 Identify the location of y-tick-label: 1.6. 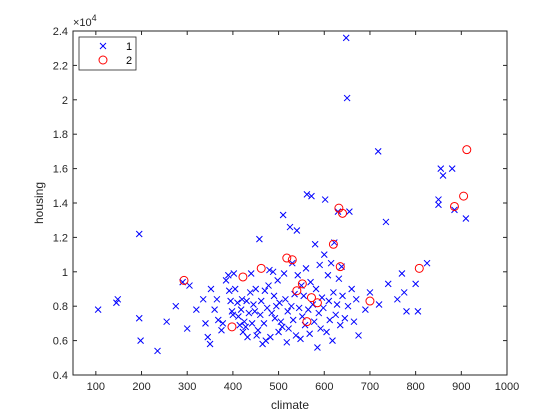
(60, 170).